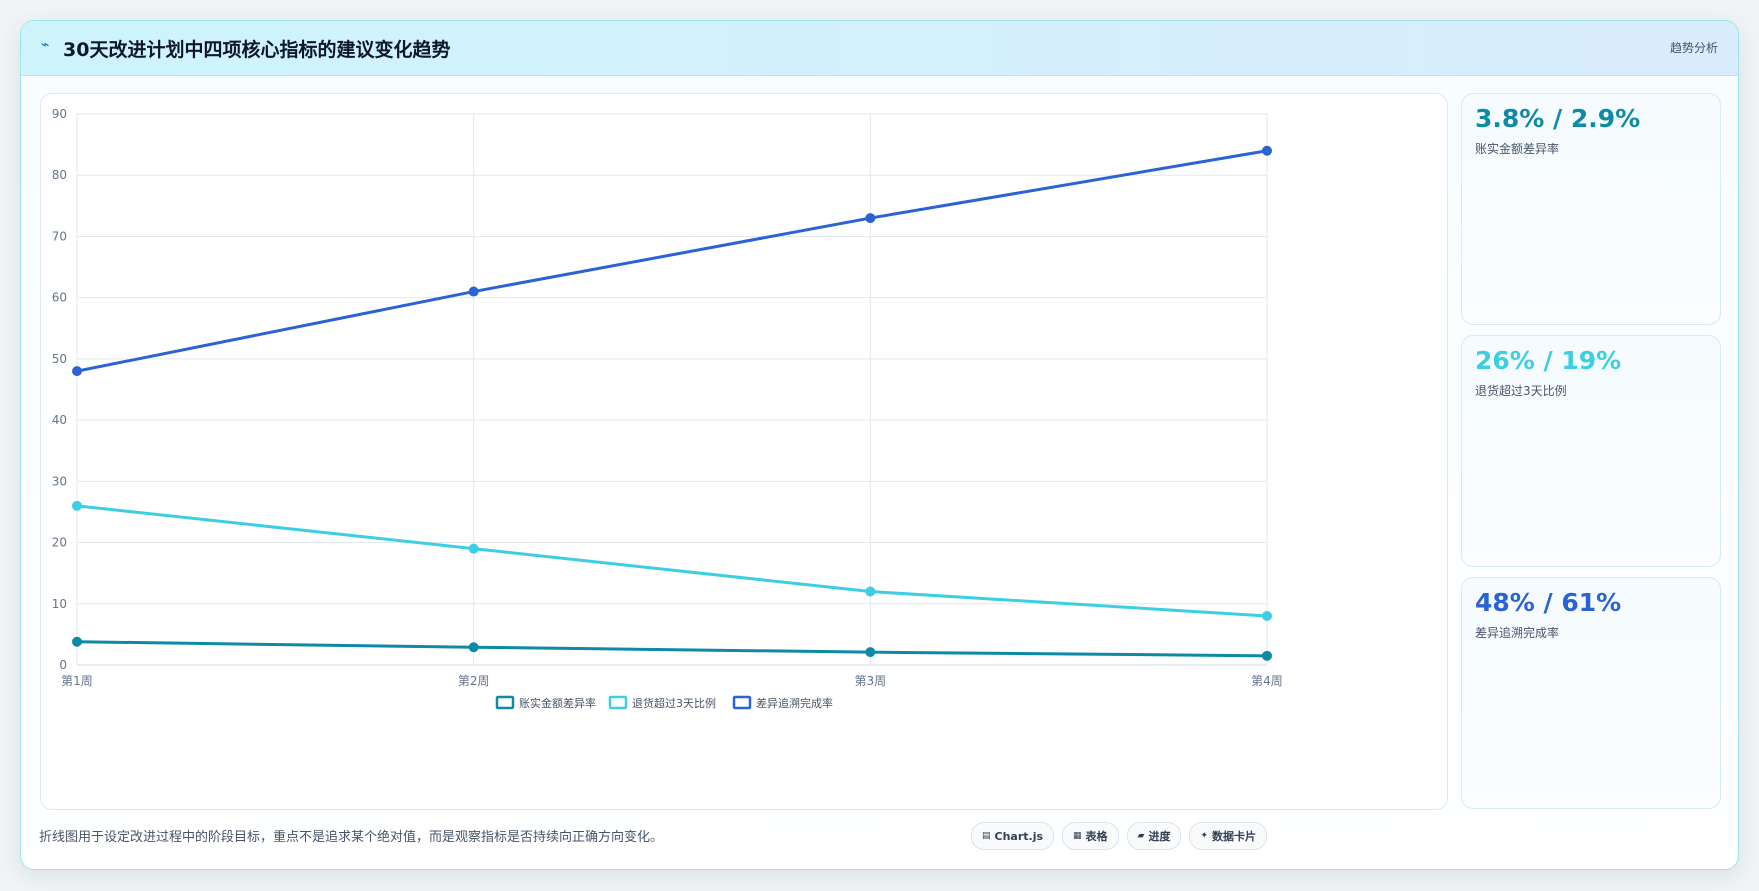 The width and height of the screenshot is (1759, 891). What do you see at coordinates (1119, 836) in the screenshot?
I see `tool-buttons: ▤ Chart.js ▦ 表格 ▰ 进度 ✦ 数据卡片` at bounding box center [1119, 836].